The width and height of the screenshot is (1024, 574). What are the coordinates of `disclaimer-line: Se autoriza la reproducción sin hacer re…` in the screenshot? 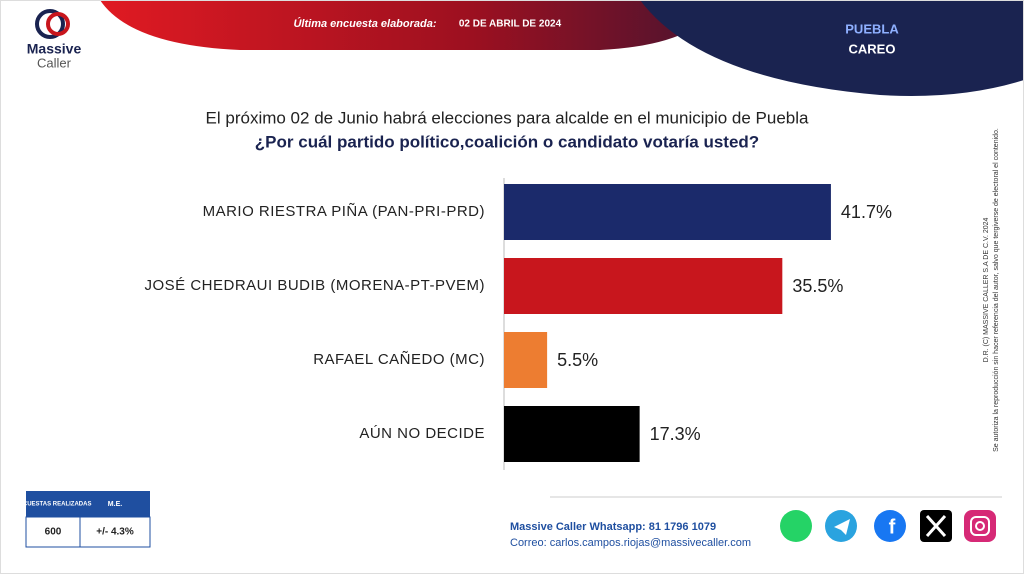 It's located at (996, 290).